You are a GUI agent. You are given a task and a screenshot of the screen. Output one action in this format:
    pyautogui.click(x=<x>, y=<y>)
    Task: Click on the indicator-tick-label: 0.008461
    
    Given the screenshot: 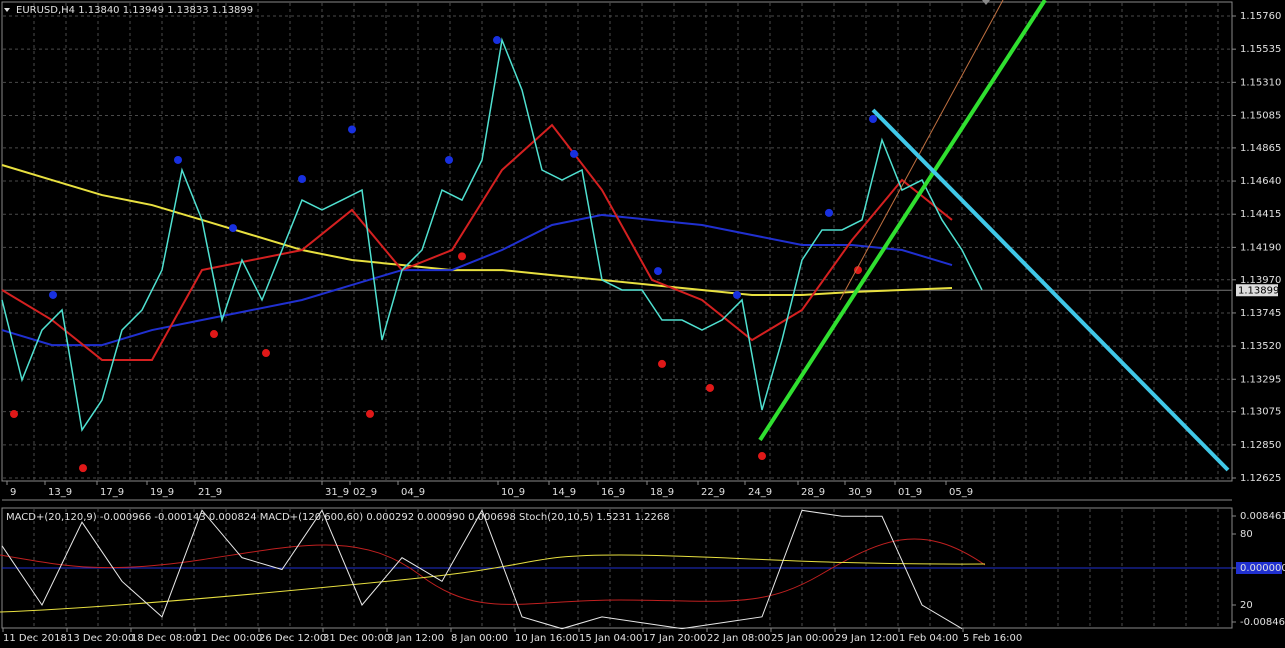 What is the action you would take?
    pyautogui.click(x=1262, y=516)
    